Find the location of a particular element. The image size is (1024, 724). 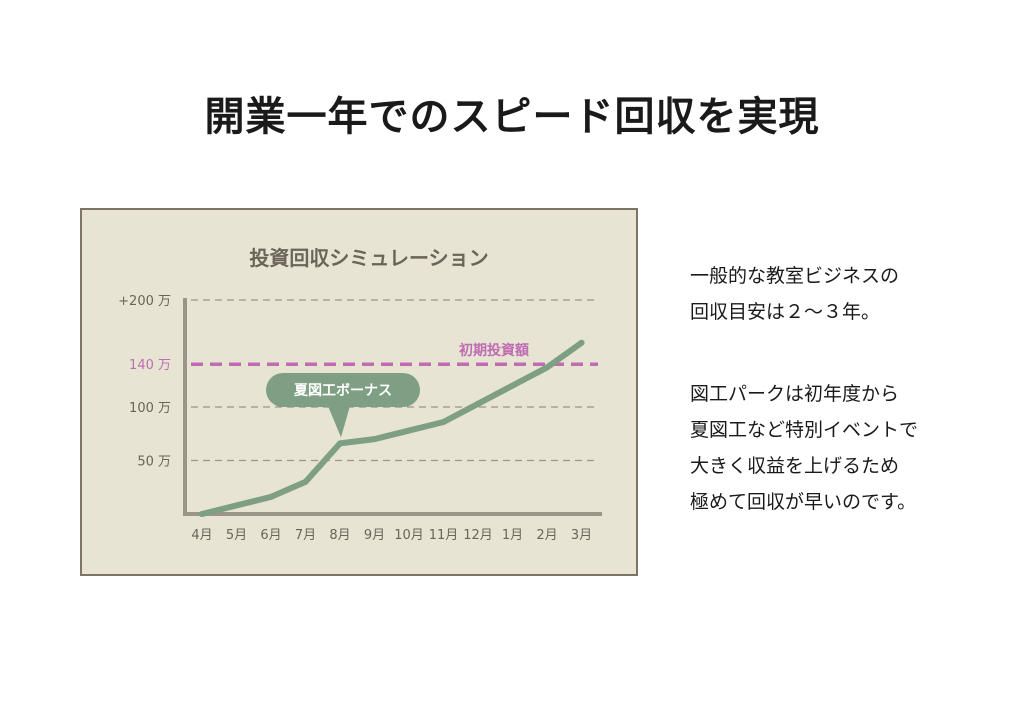

x-tick-label: 10月 is located at coordinates (409, 535).